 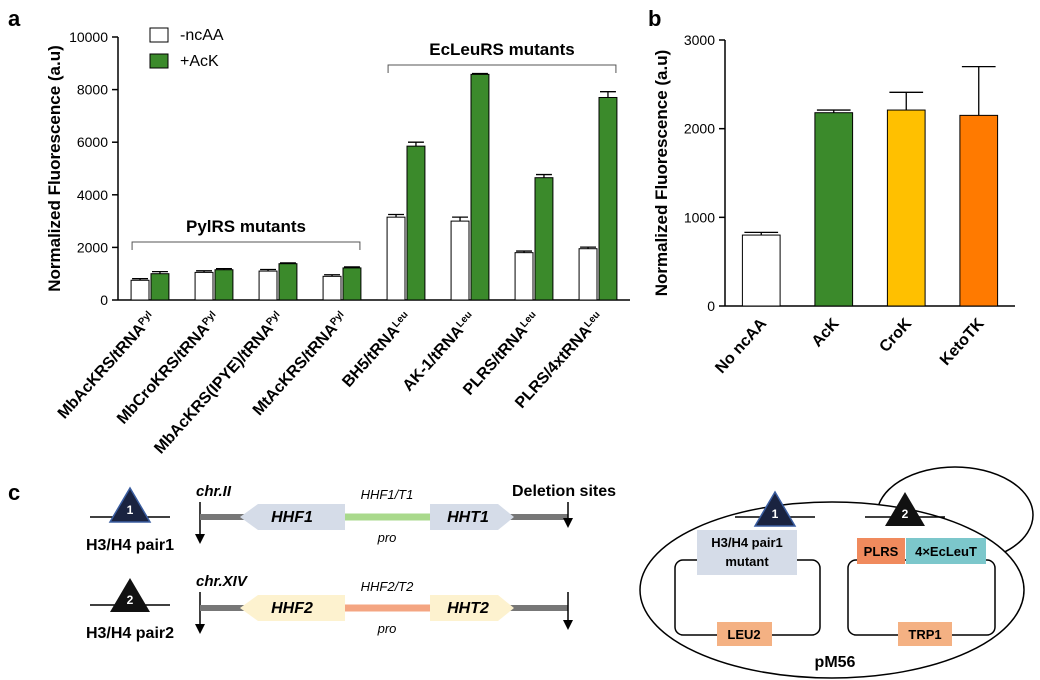 I want to click on cassette-label: PLRS, so click(x=881, y=551).